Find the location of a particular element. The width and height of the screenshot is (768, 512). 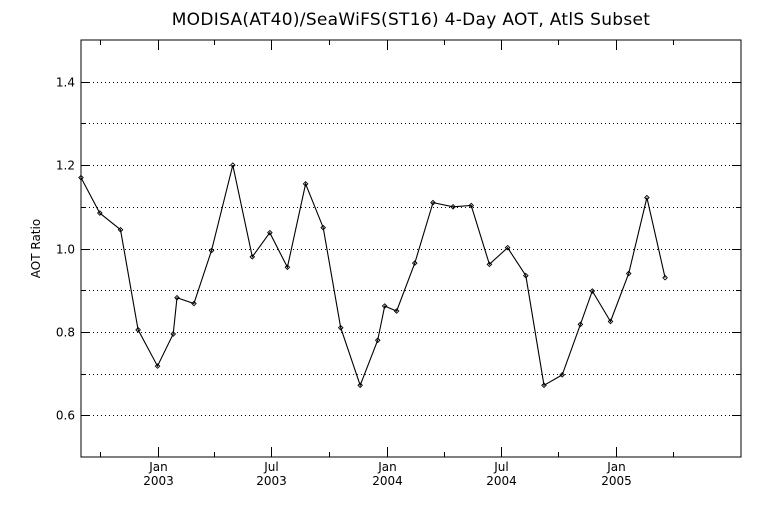

y-tick-label: 1.0 is located at coordinates (65, 250).